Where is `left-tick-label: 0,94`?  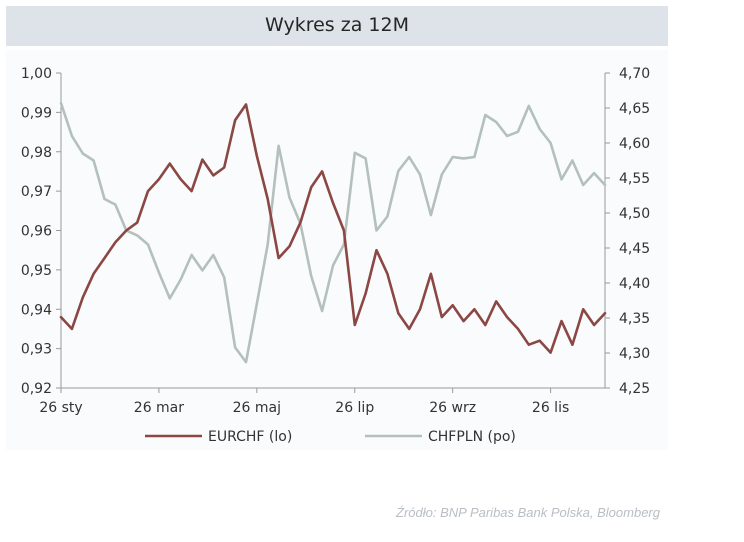 left-tick-label: 0,94 is located at coordinates (36, 310).